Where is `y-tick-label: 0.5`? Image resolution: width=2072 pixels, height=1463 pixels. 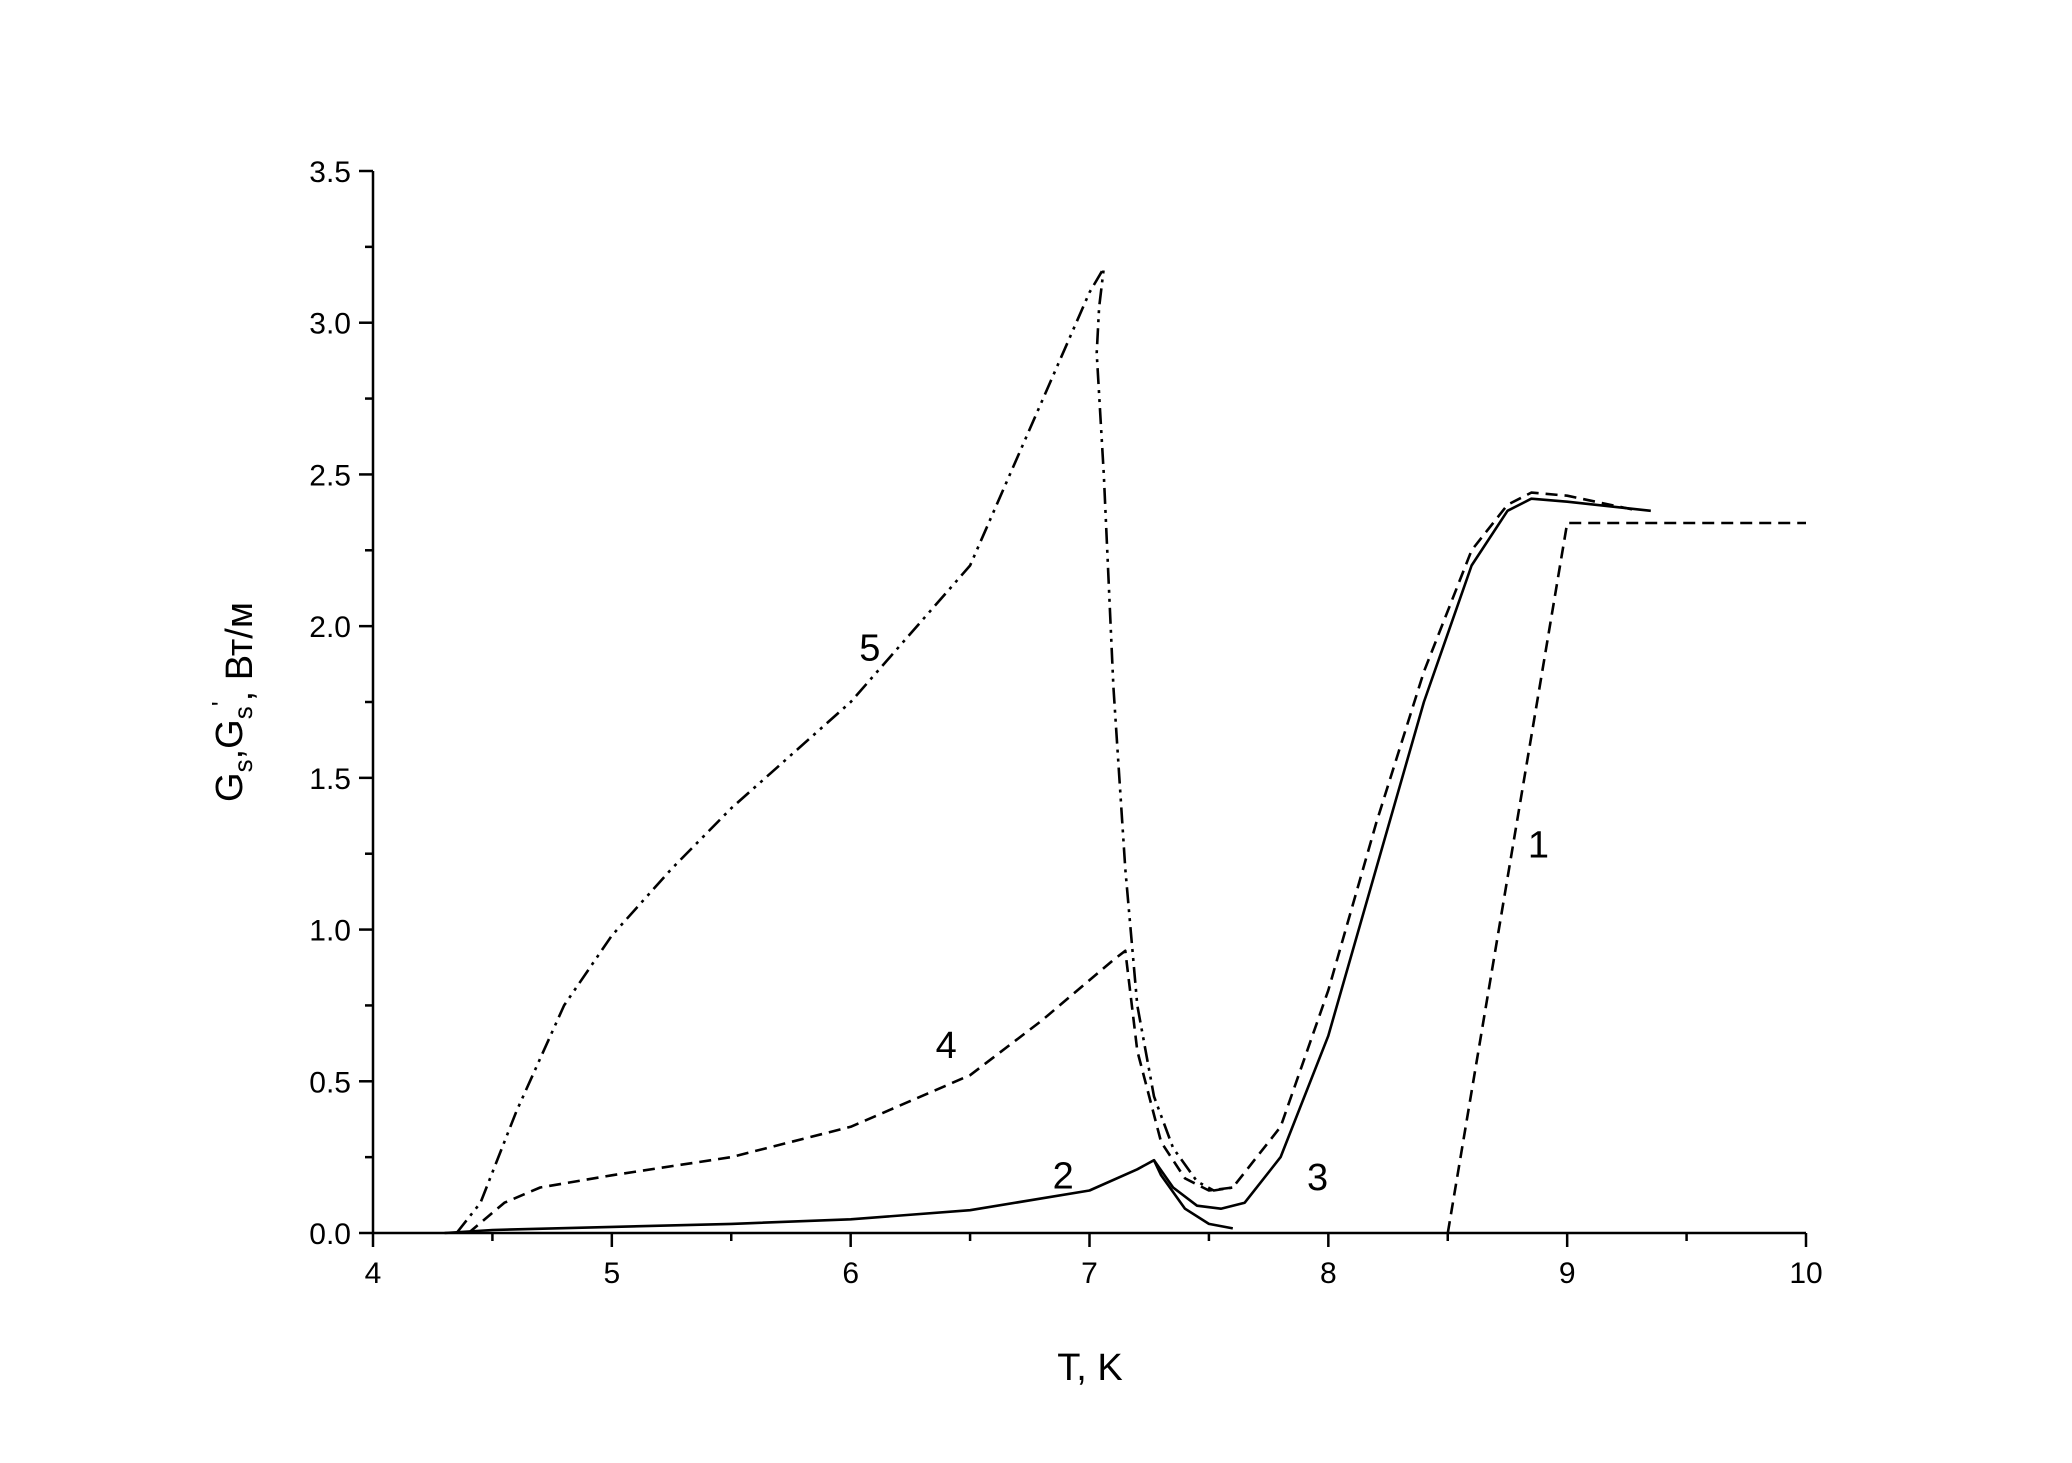 y-tick-label: 0.5 is located at coordinates (330, 1082).